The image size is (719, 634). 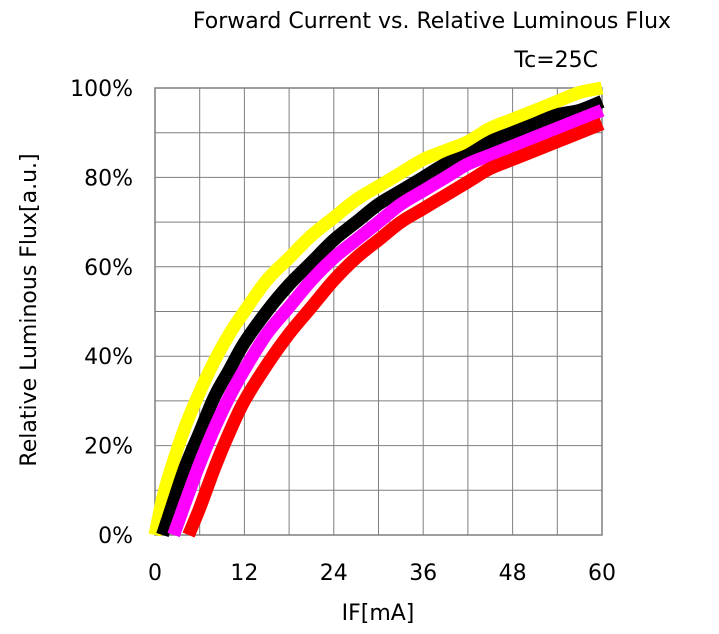 I want to click on chart-subtitle: Tc=25C, so click(x=555, y=60).